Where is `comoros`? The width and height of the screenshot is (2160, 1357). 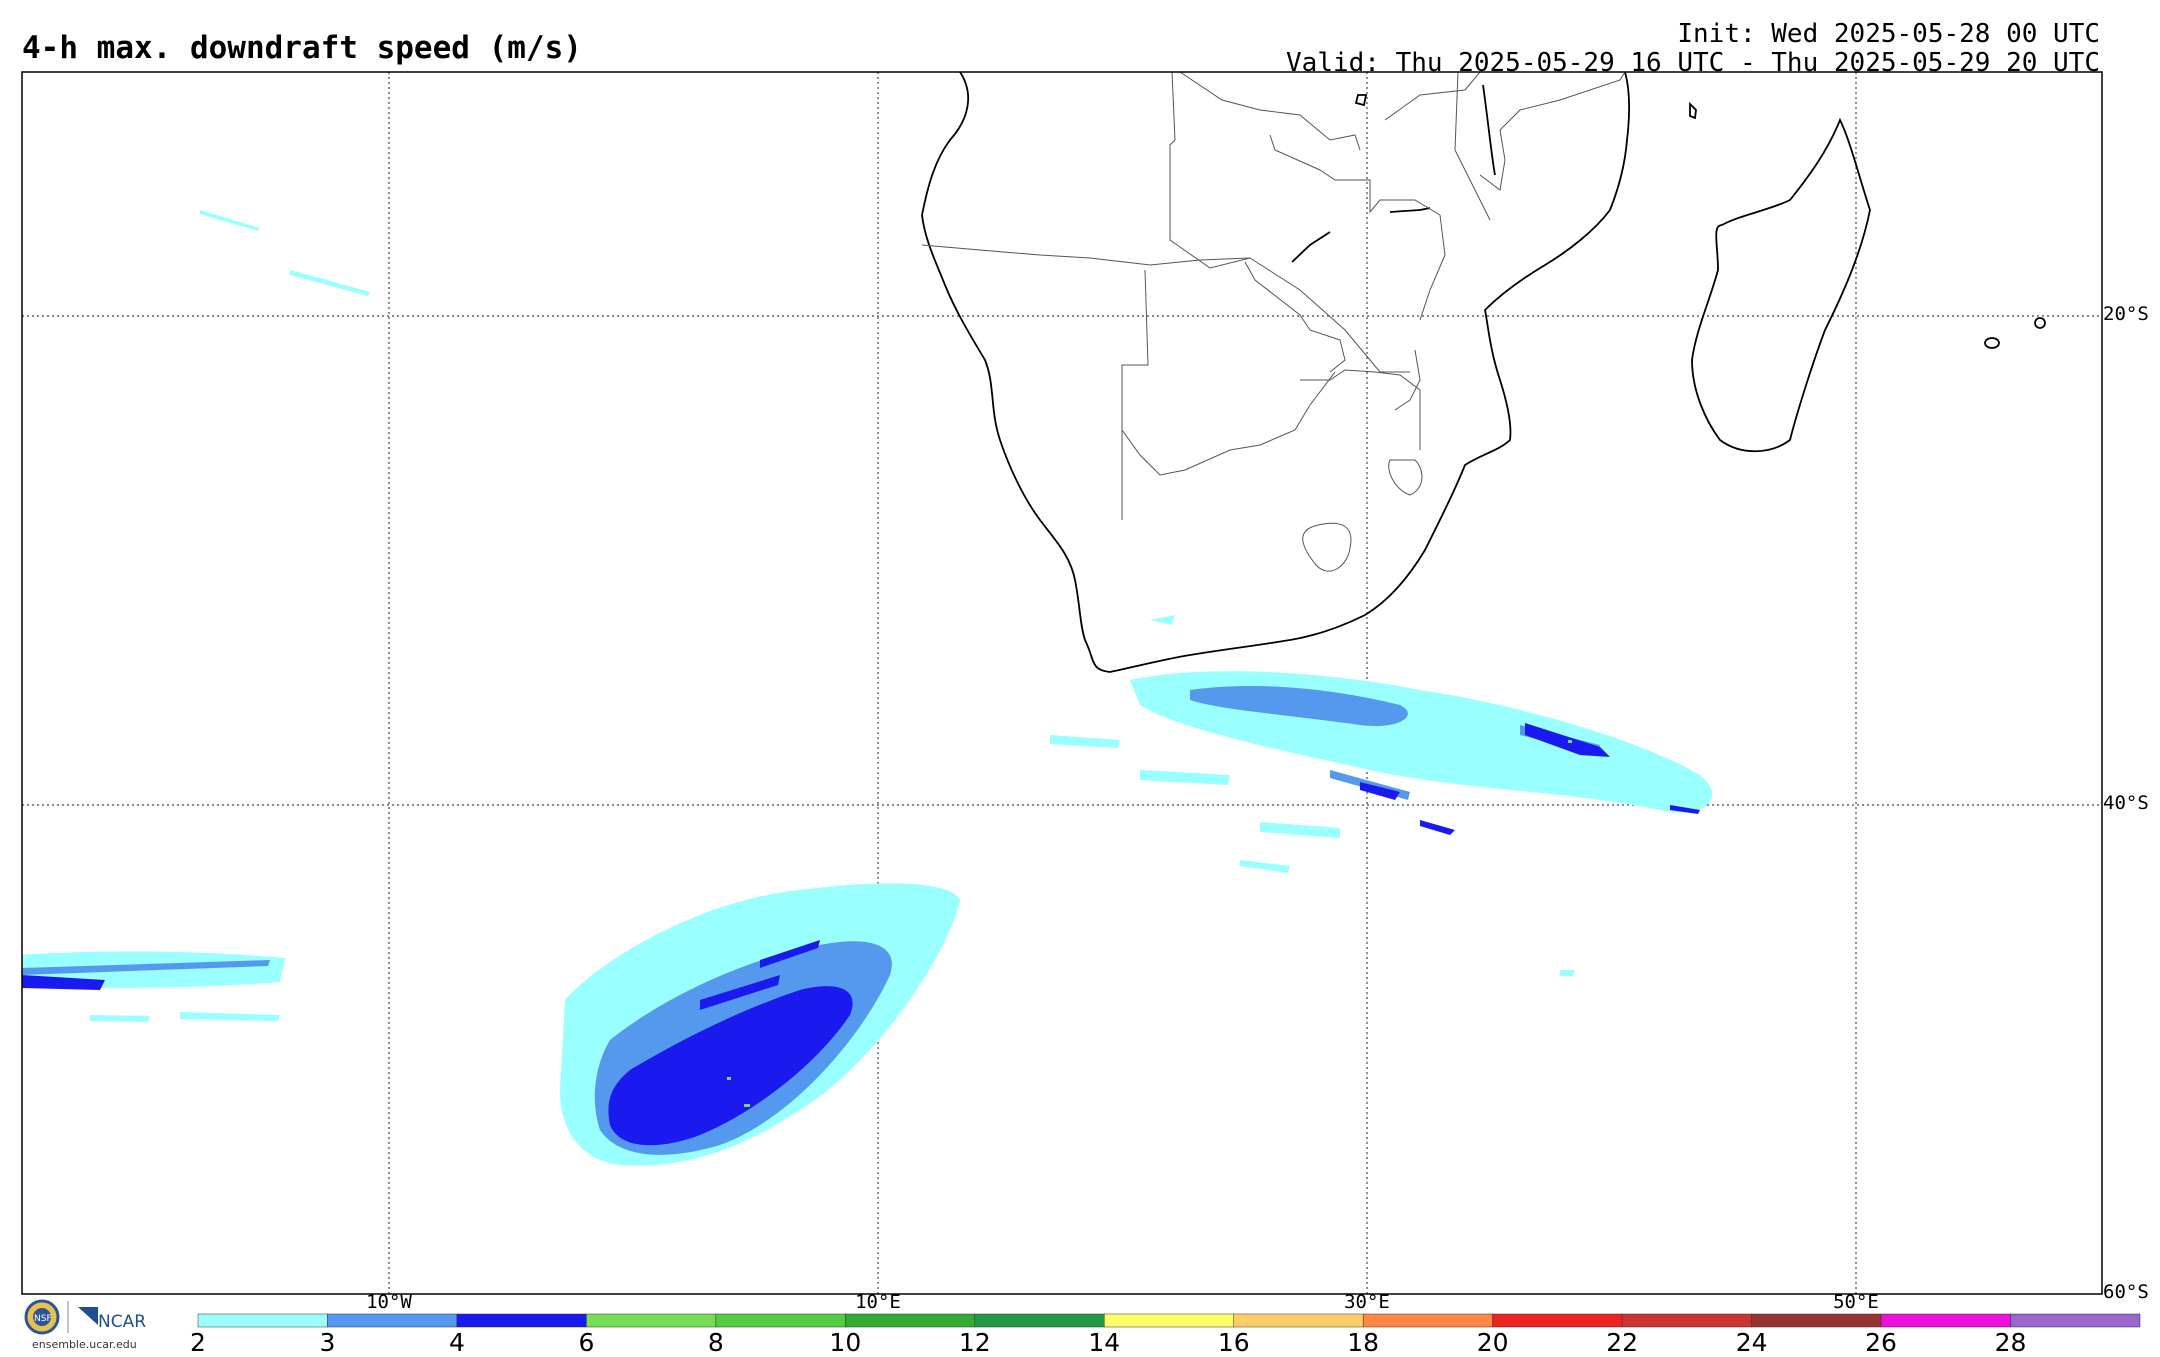 comoros is located at coordinates (1693, 110).